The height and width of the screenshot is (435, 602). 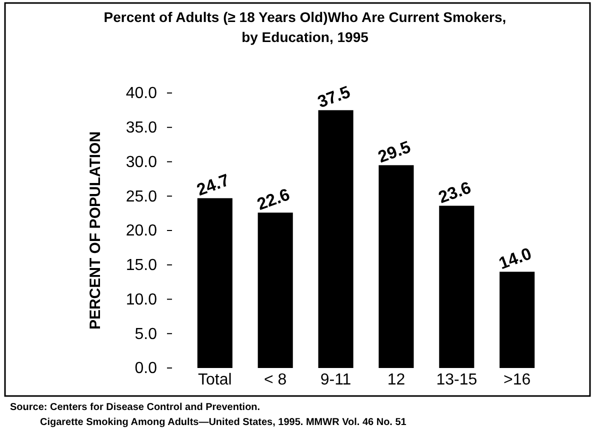 What do you see at coordinates (455, 193) in the screenshot?
I see `data-label: 23.6` at bounding box center [455, 193].